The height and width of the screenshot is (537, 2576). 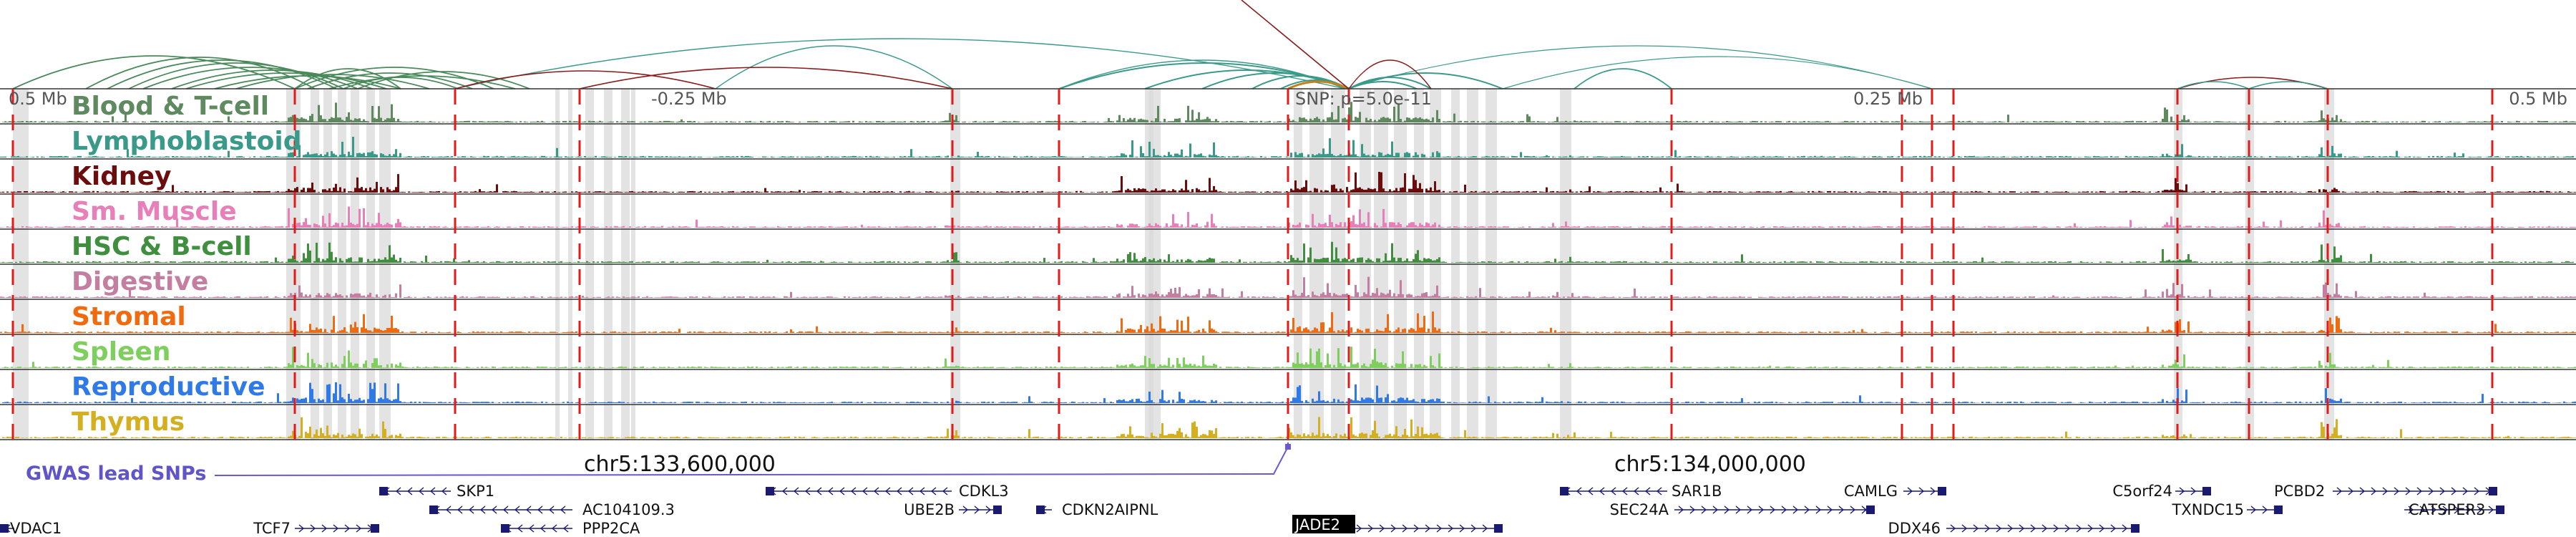 I want to click on gwas-snp-marker, so click(x=1288, y=447).